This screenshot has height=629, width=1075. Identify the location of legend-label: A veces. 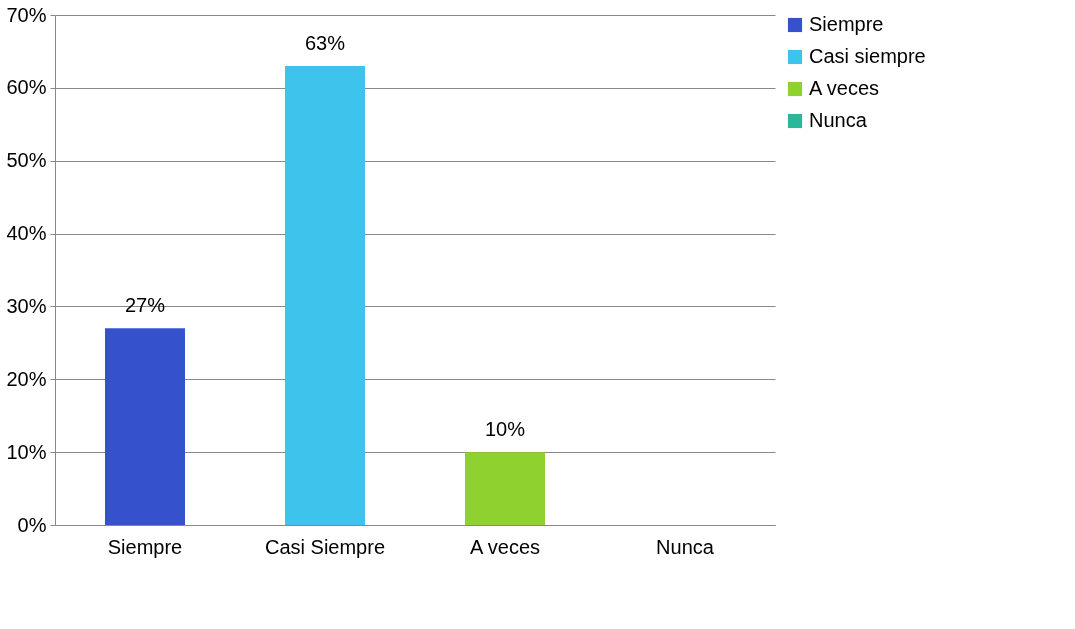
(844, 88).